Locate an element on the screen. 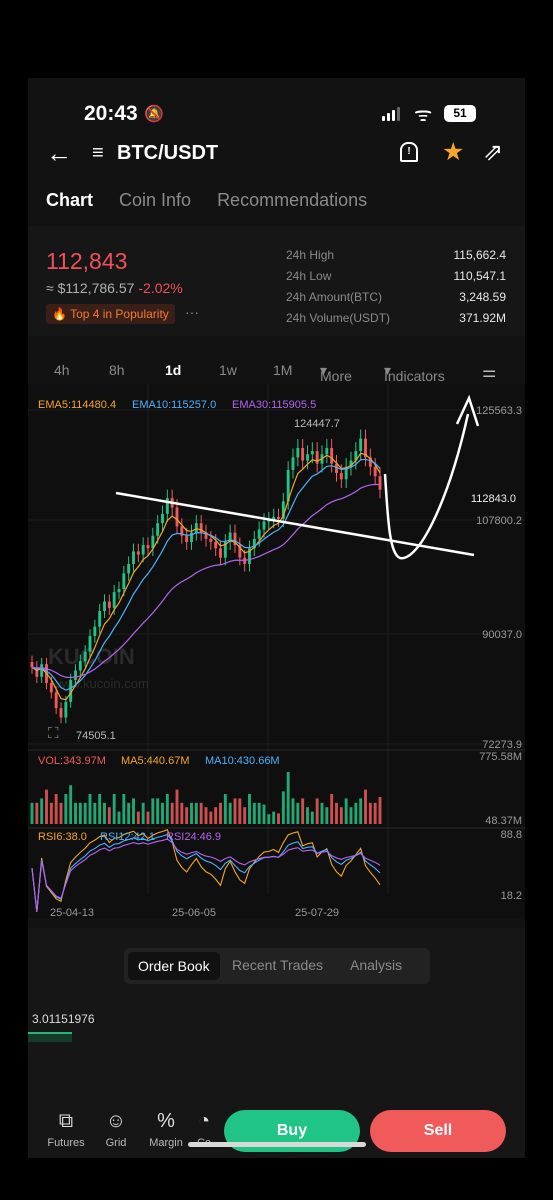 This screenshot has height=1200, width=553. wifi-icon: ᯤ is located at coordinates (423, 115).